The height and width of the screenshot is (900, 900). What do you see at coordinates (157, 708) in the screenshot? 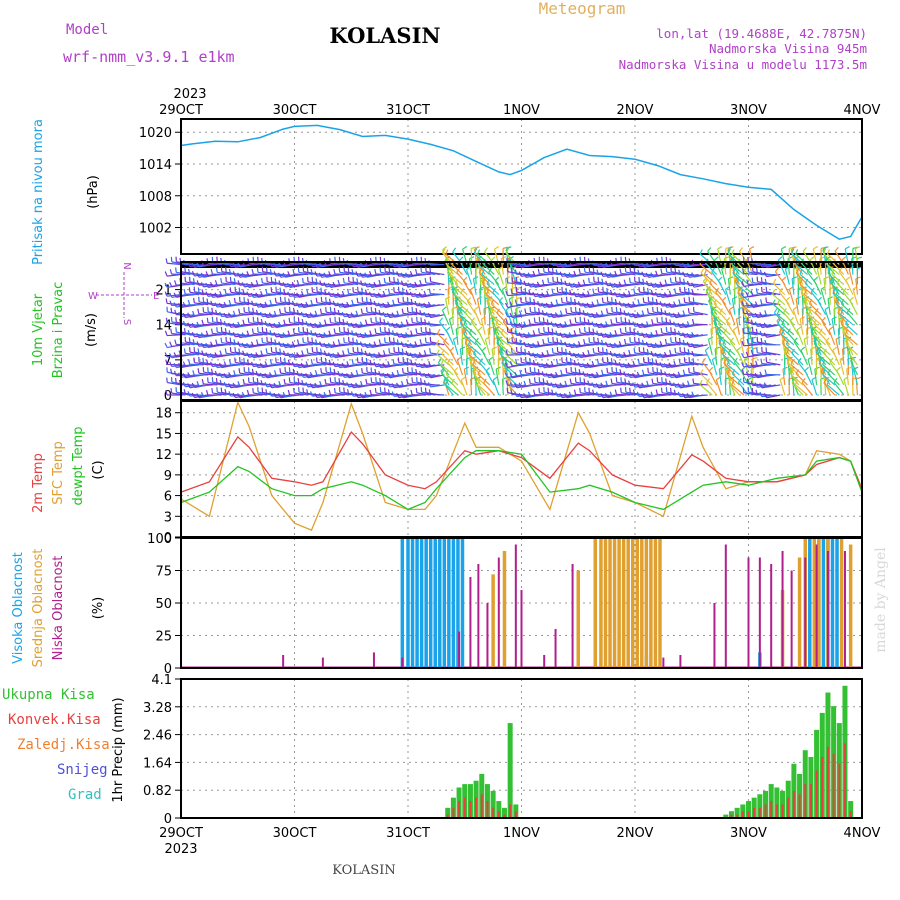
I see `y-tick-label: 3.28` at bounding box center [157, 708].